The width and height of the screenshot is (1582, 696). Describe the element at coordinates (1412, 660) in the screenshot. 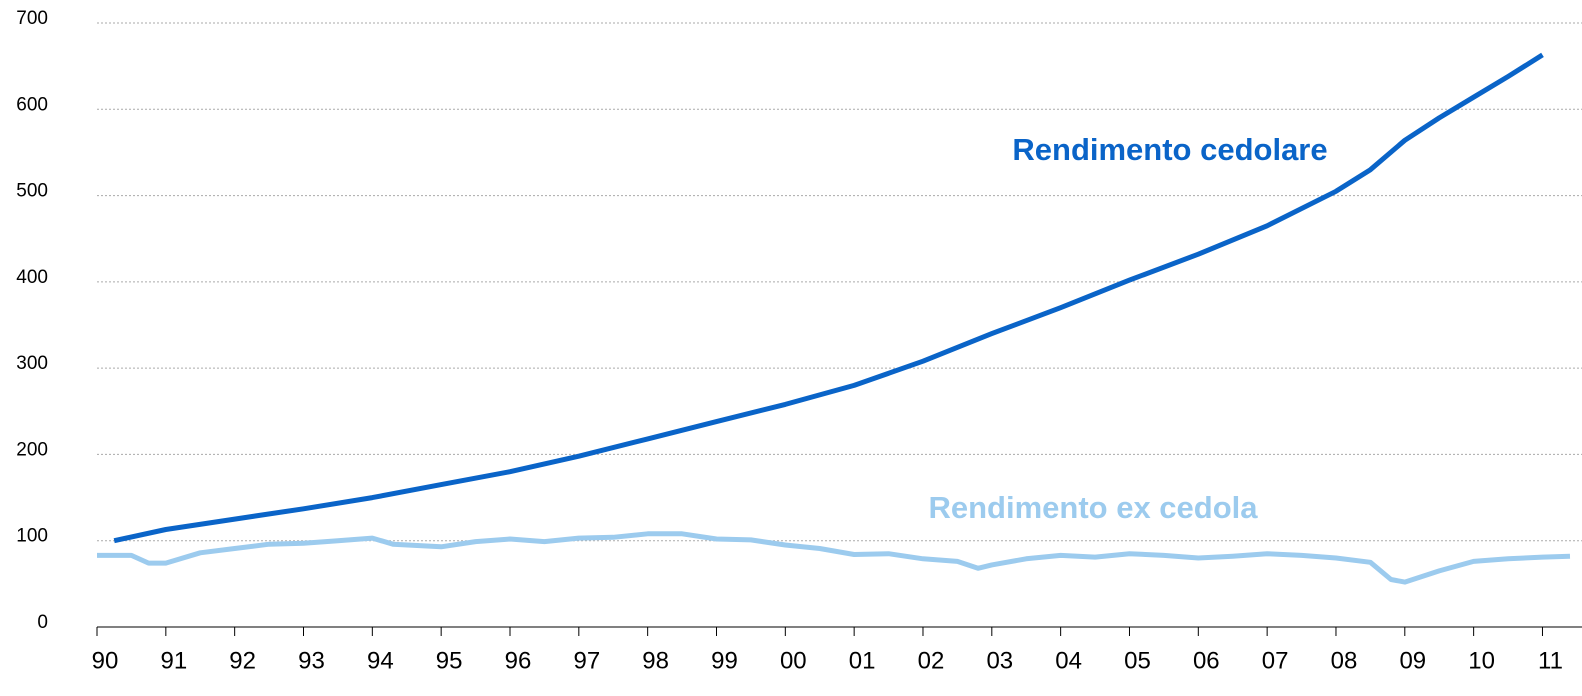

I see `x-tick-label: 09` at that location.